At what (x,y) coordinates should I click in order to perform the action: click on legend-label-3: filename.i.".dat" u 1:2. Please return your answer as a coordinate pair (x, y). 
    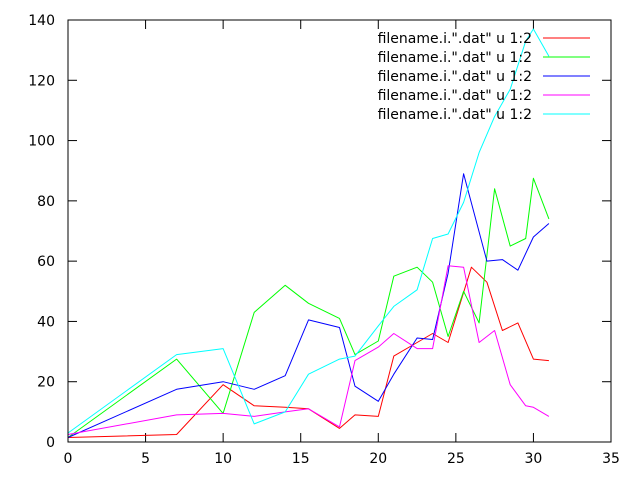
    Looking at the image, I should click on (455, 77).